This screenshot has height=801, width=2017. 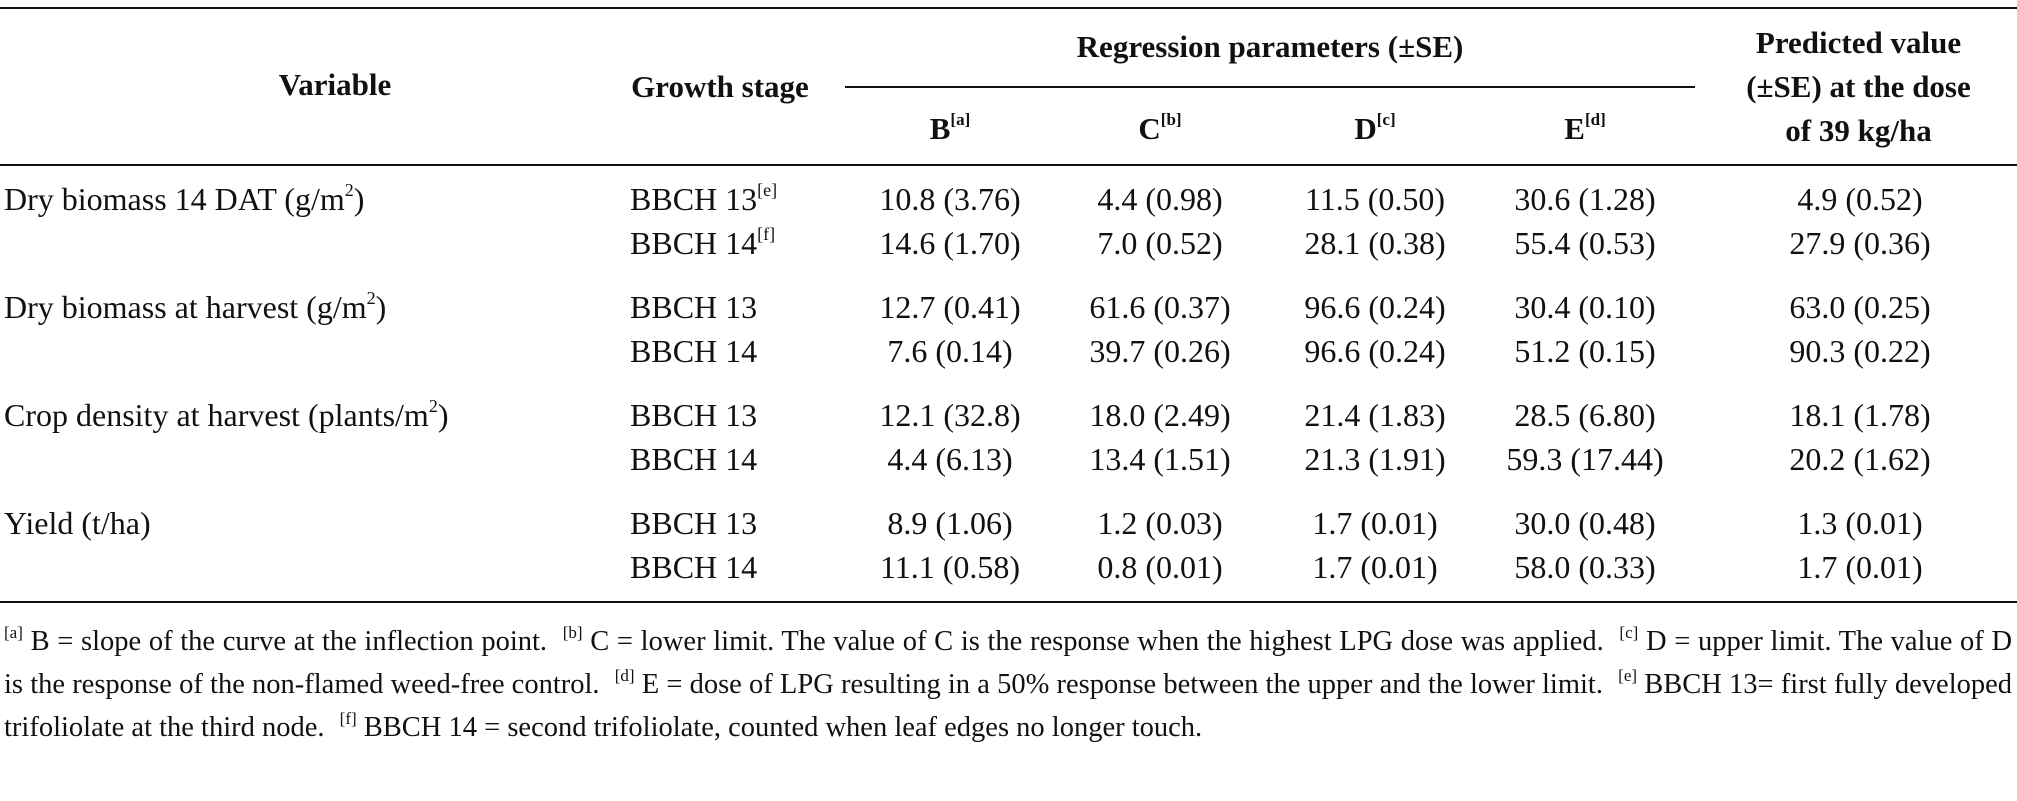 What do you see at coordinates (1858, 130) in the screenshot?
I see `header-predicted-line3: of 39 kg/ha` at bounding box center [1858, 130].